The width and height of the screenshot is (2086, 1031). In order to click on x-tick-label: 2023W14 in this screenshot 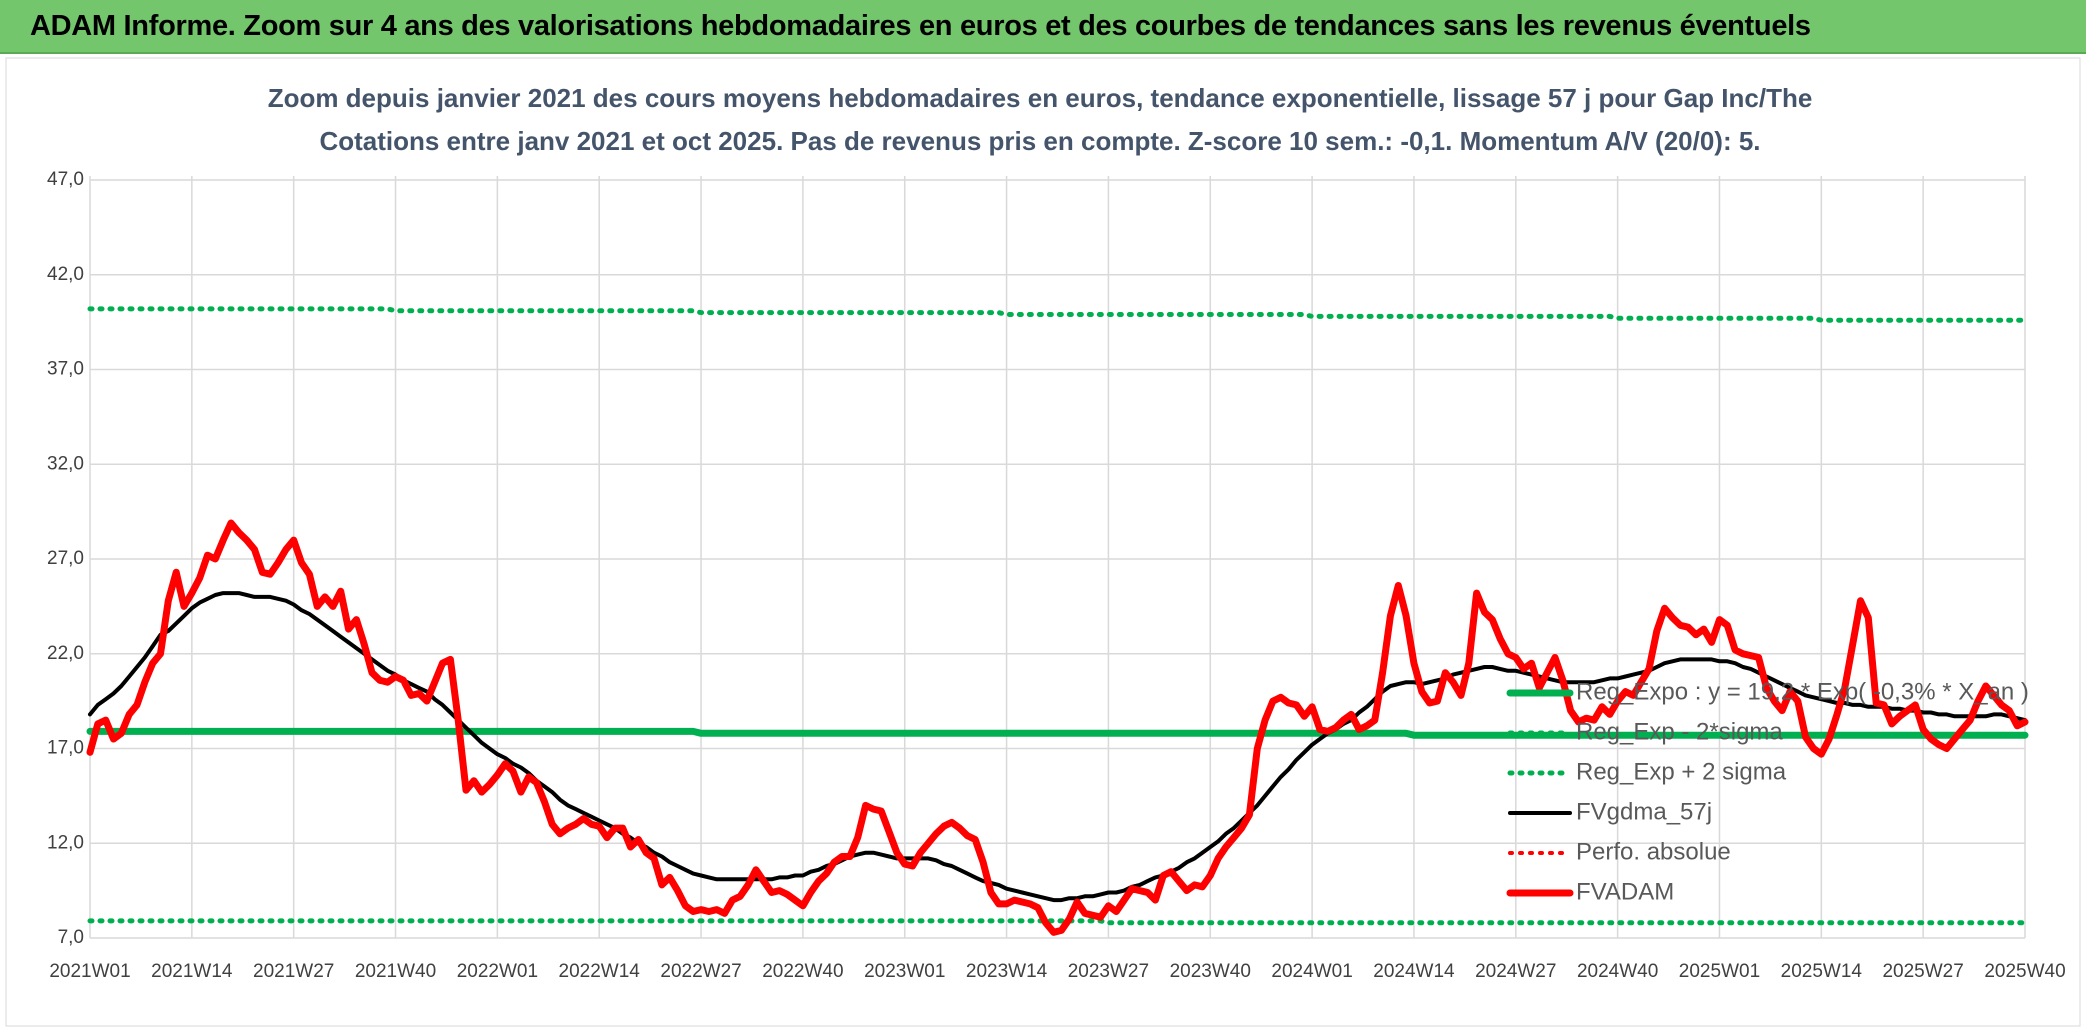, I will do `click(1007, 971)`.